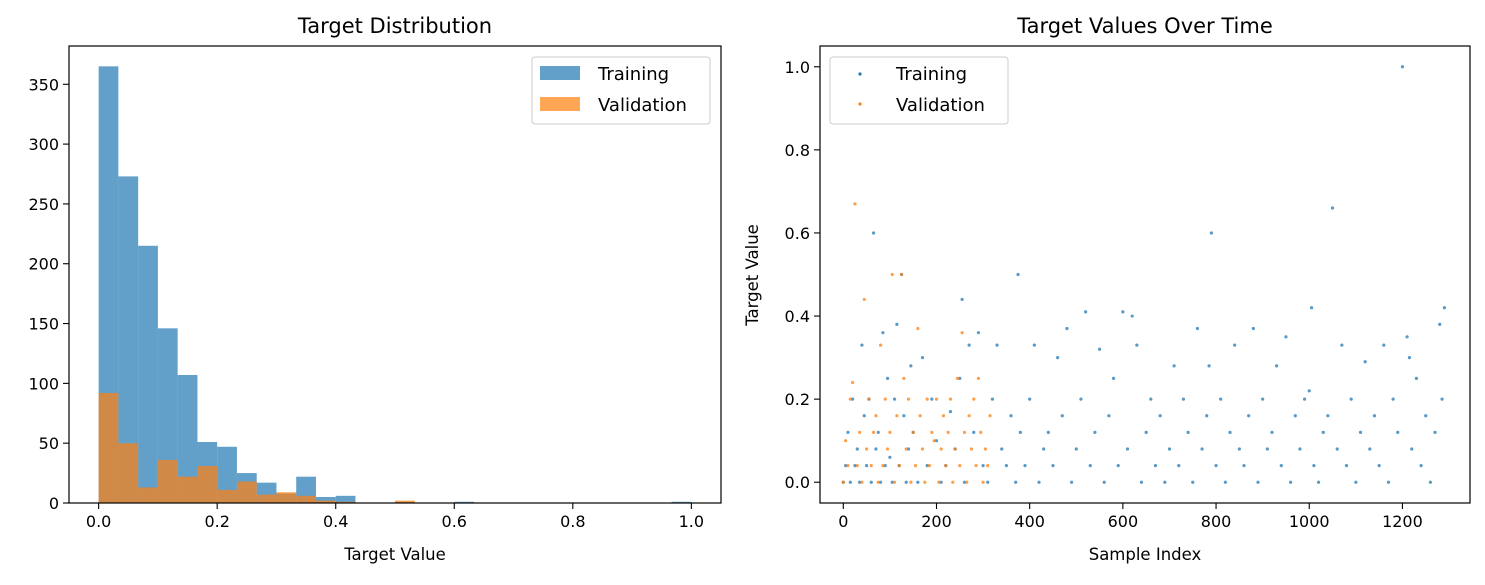 Image resolution: width=1485 pixels, height=585 pixels. Describe the element at coordinates (1123, 521) in the screenshot. I see `scatter-x-tick-label: 600` at that location.